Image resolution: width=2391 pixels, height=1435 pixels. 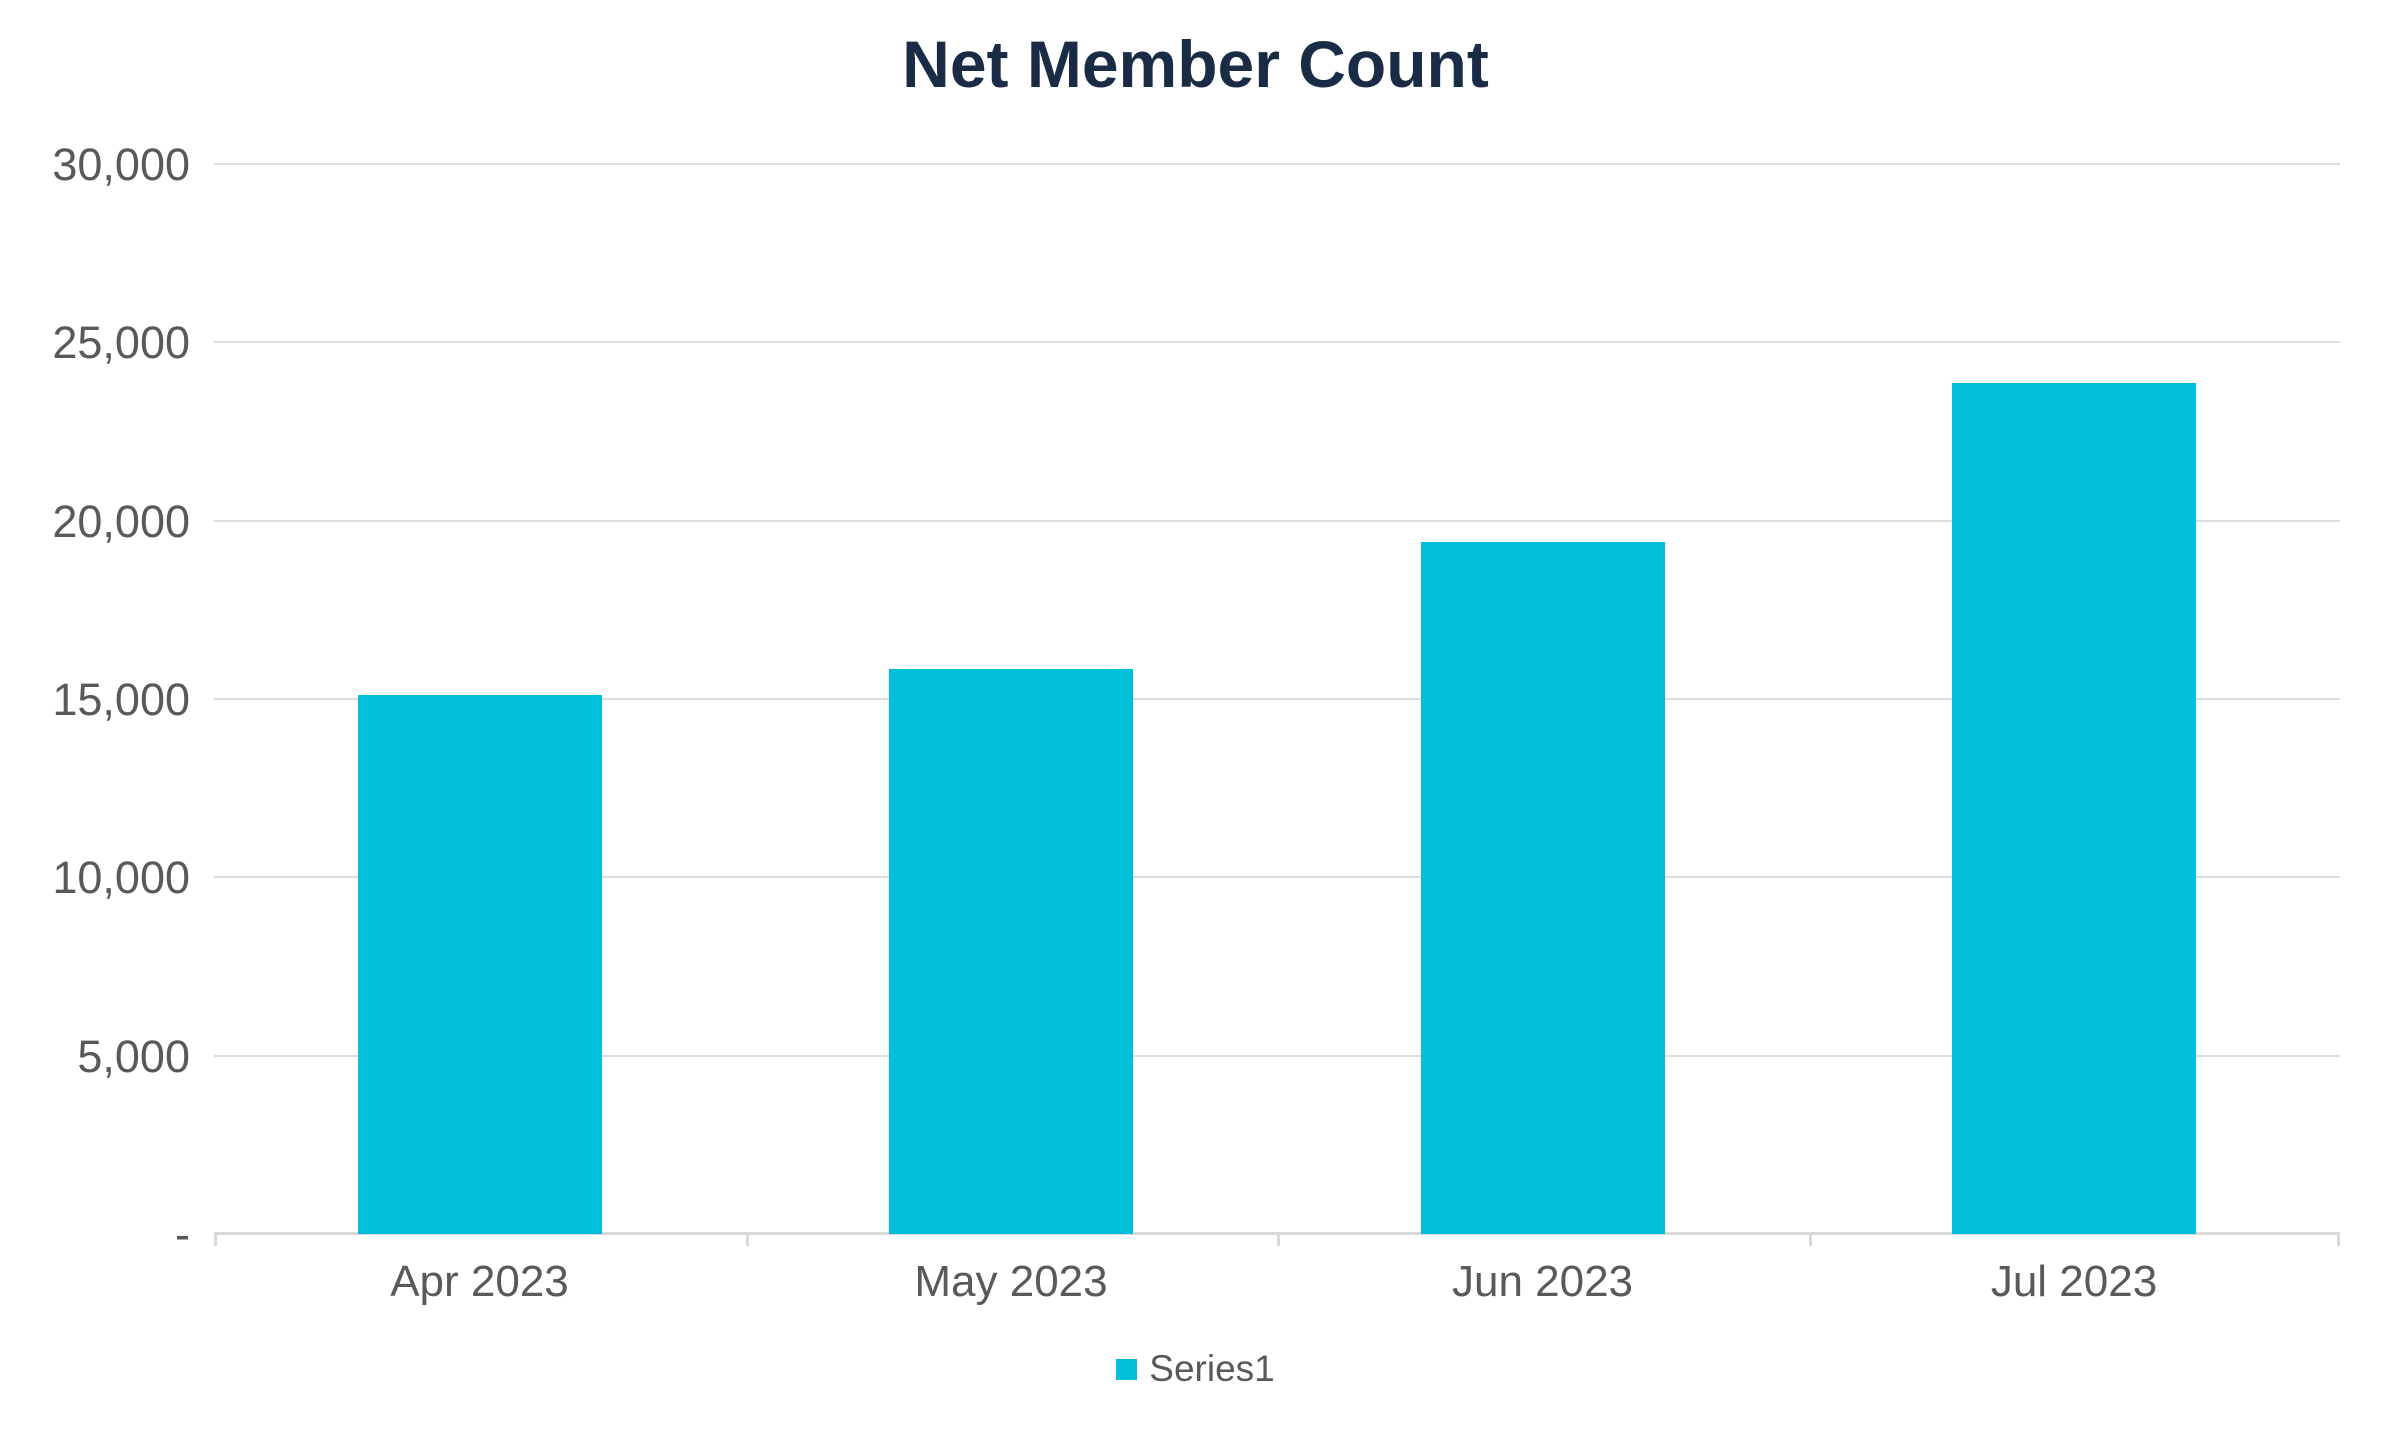 What do you see at coordinates (479, 964) in the screenshot?
I see `bar-apr-2023` at bounding box center [479, 964].